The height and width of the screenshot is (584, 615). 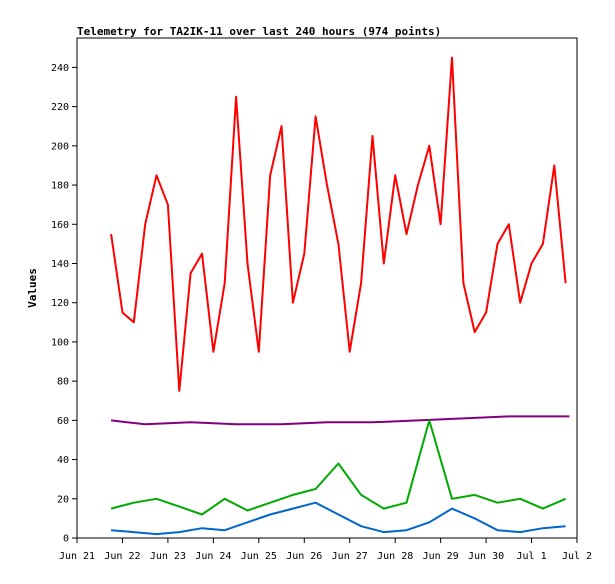 What do you see at coordinates (66, 539) in the screenshot?
I see `y-tick-label: 0` at bounding box center [66, 539].